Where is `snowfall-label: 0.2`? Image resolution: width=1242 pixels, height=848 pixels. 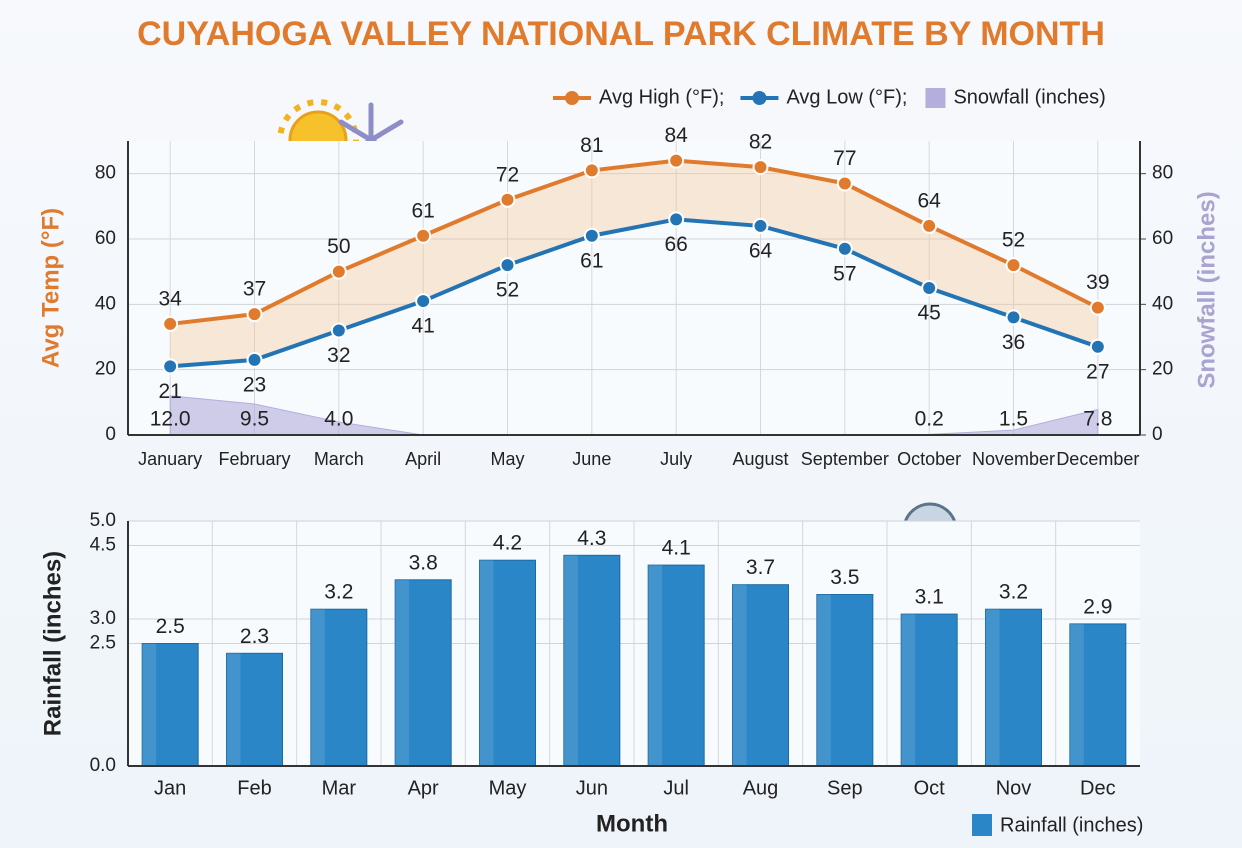 snowfall-label: 0.2 is located at coordinates (929, 419).